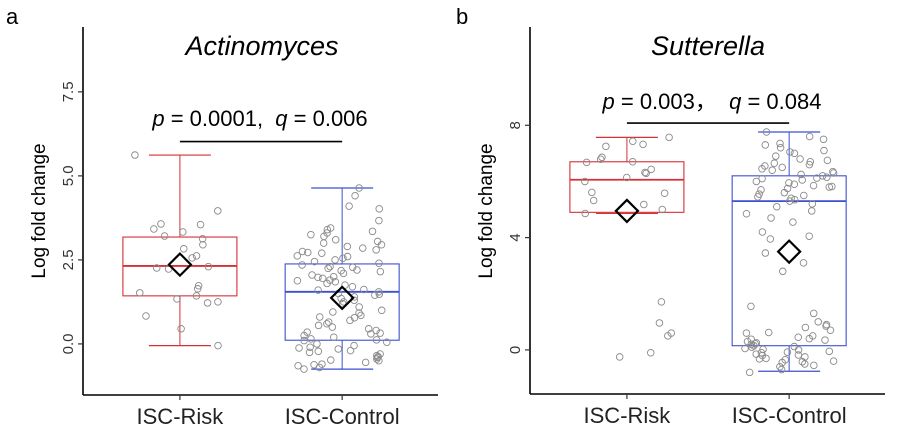 The width and height of the screenshot is (902, 432). I want to click on y-tick-label: 0.0, so click(68, 343).